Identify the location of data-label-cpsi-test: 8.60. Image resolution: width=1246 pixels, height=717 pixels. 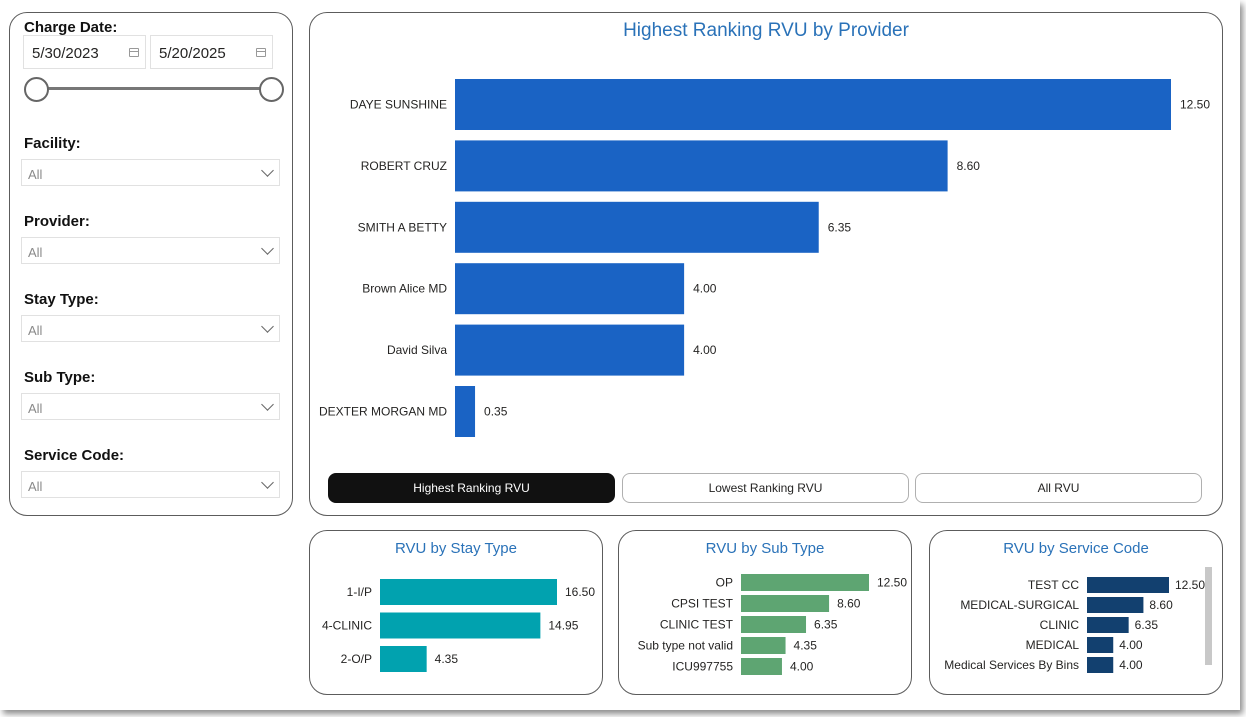
(849, 604).